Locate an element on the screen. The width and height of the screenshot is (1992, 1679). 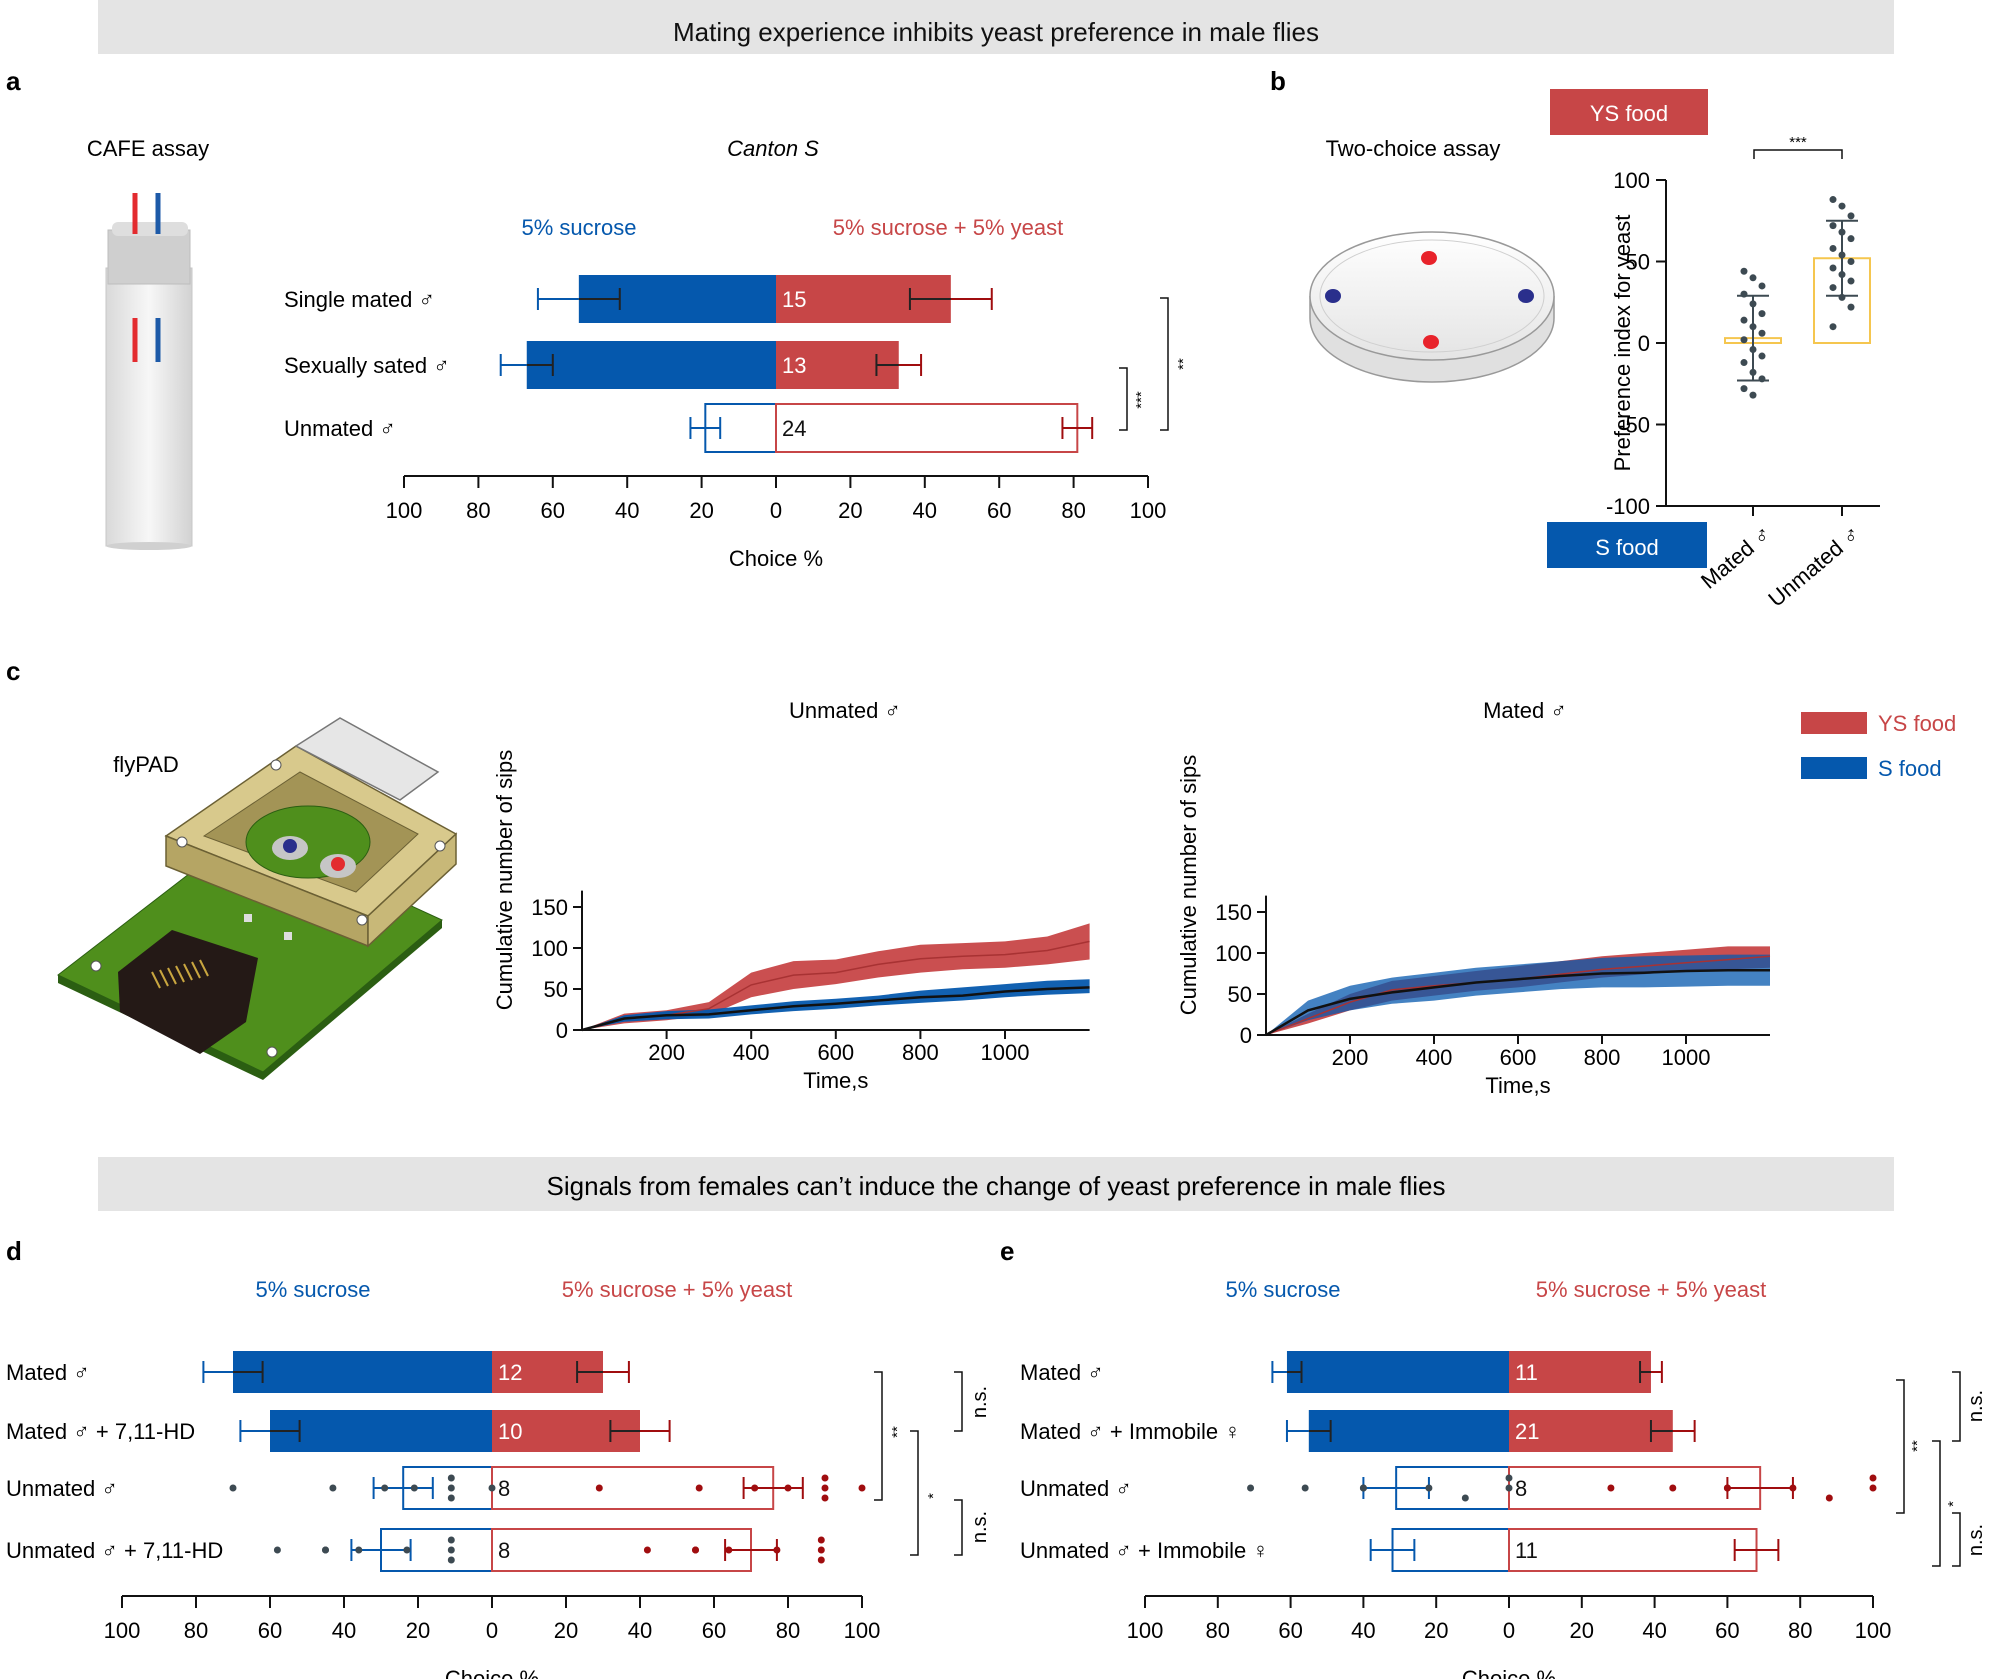
bottom-banner is located at coordinates (996, 1184).